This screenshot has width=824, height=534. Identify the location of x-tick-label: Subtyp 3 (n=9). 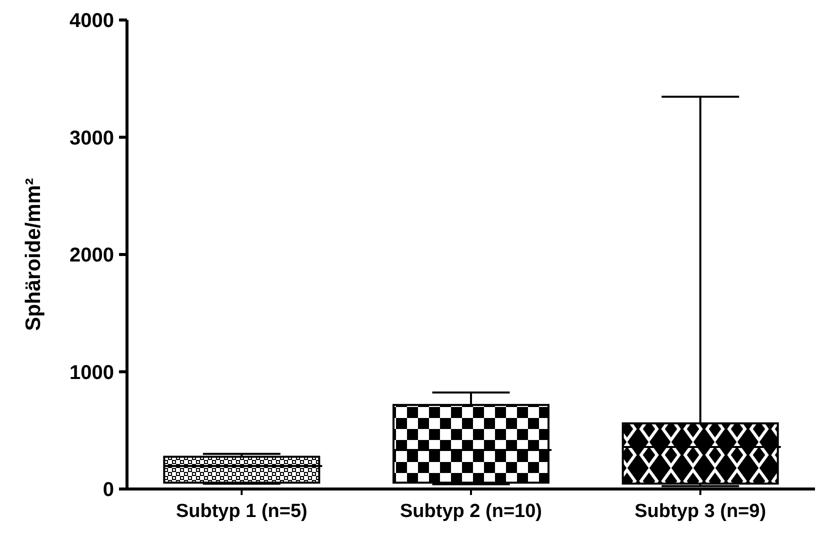
(700, 511).